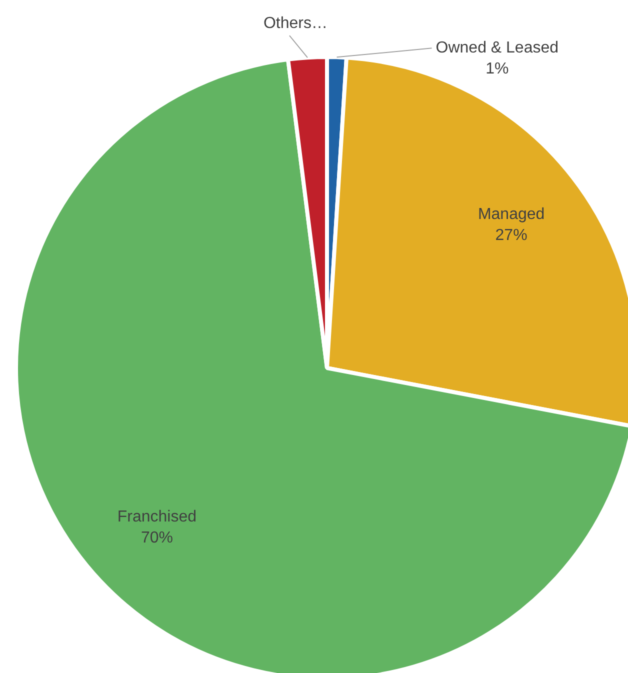  What do you see at coordinates (511, 235) in the screenshot?
I see `data-label: 27%` at bounding box center [511, 235].